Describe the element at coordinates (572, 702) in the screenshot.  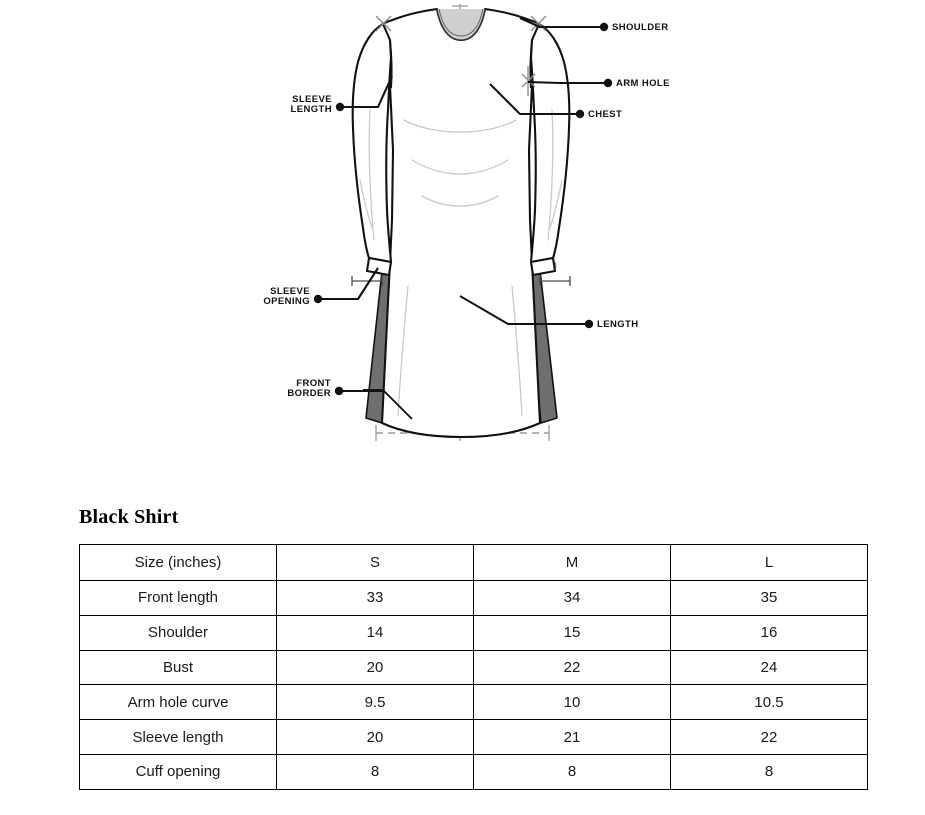
I see `cell-m: 10` at that location.